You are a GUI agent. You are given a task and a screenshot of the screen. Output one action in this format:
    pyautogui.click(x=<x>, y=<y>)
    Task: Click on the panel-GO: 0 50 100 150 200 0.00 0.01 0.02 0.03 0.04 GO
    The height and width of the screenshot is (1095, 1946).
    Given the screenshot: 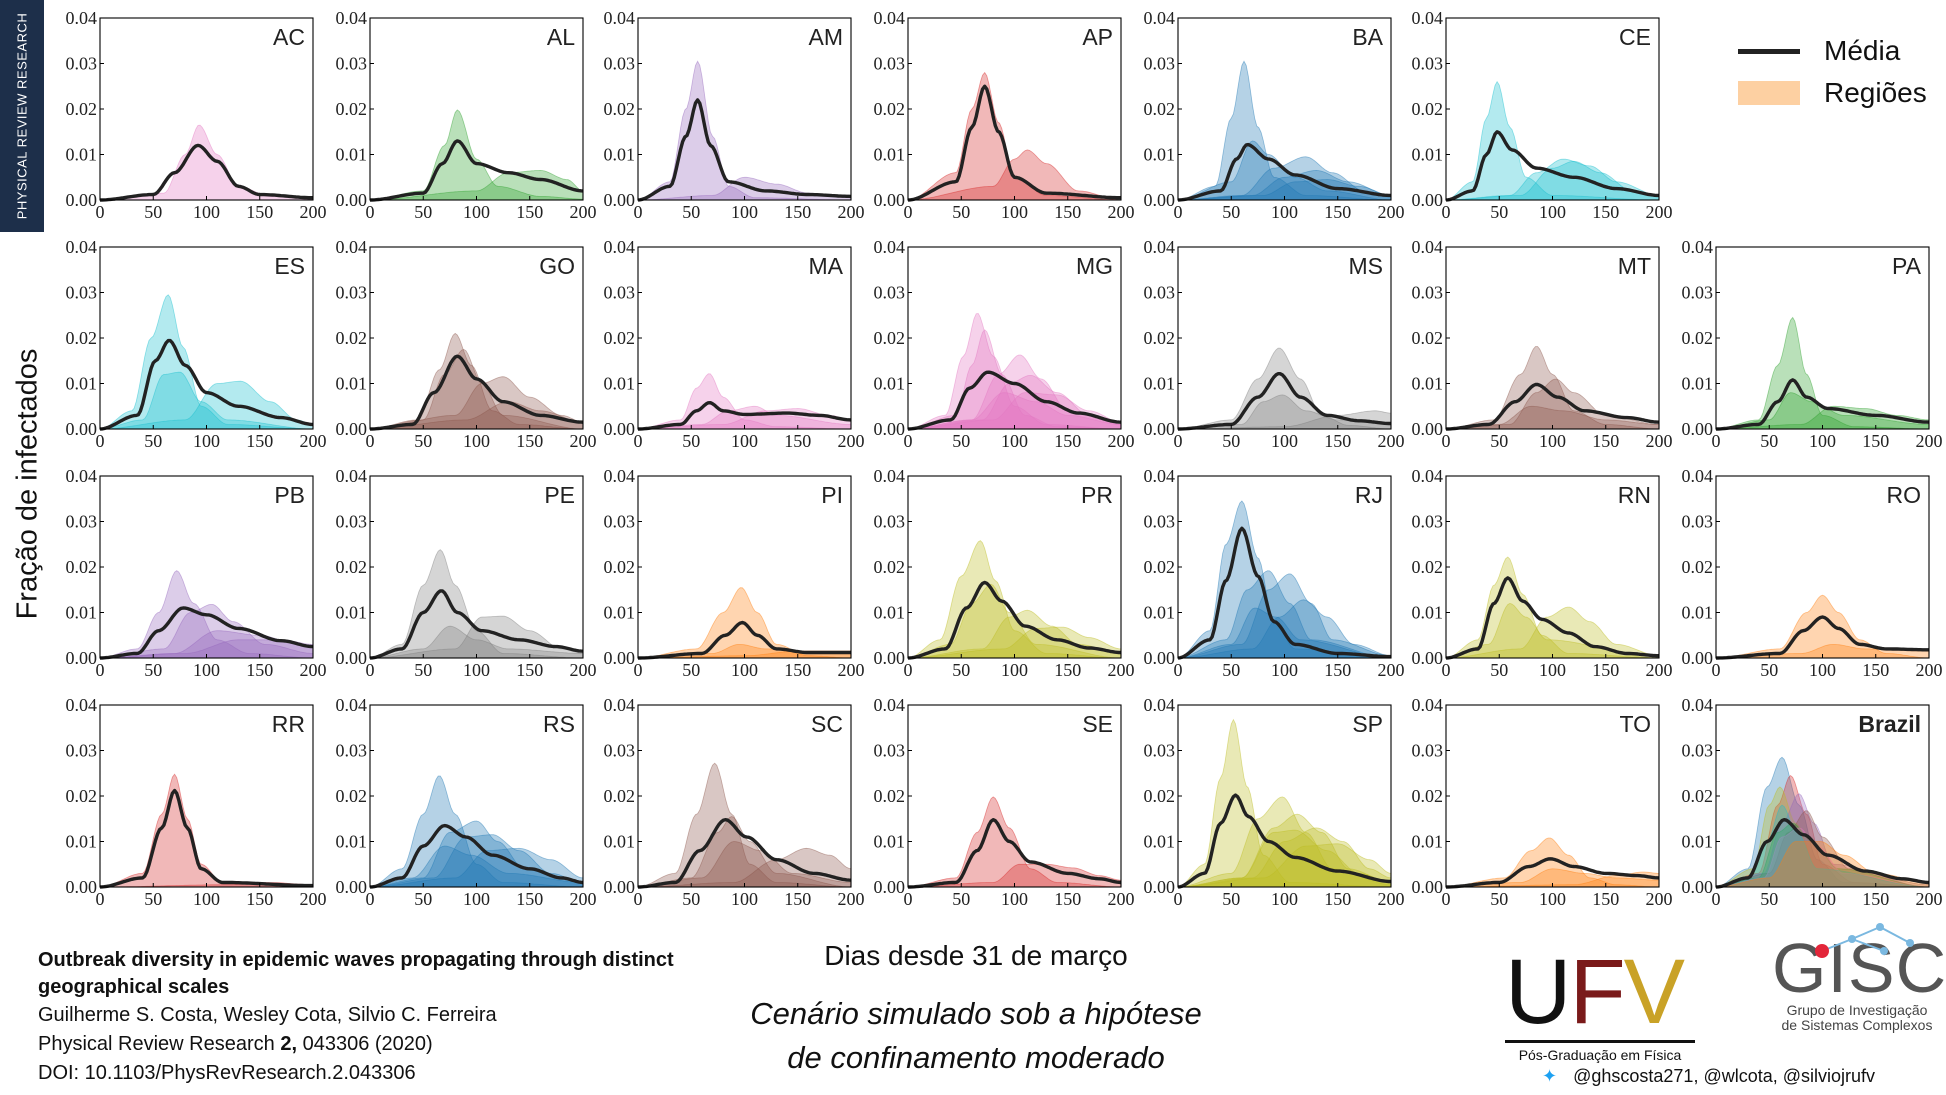 What is the action you would take?
    pyautogui.click(x=466, y=344)
    